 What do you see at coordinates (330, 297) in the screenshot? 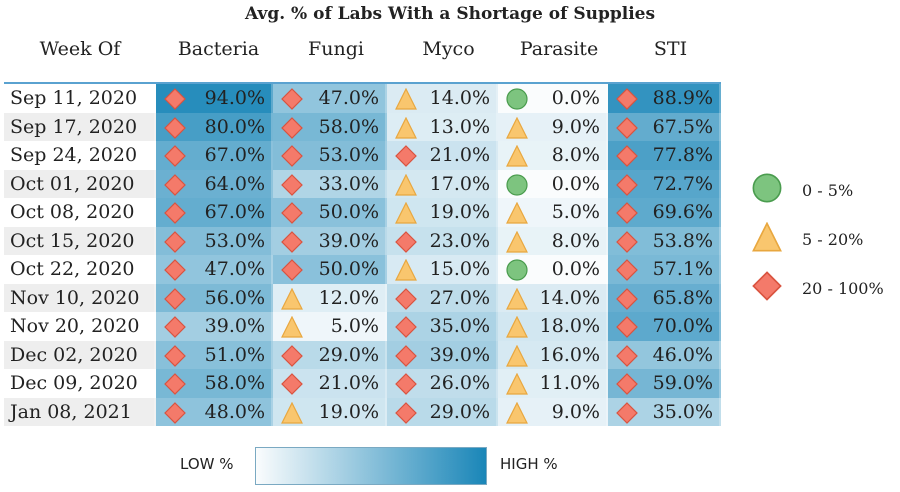
I see `heatmap-cell: 12.0%` at bounding box center [330, 297].